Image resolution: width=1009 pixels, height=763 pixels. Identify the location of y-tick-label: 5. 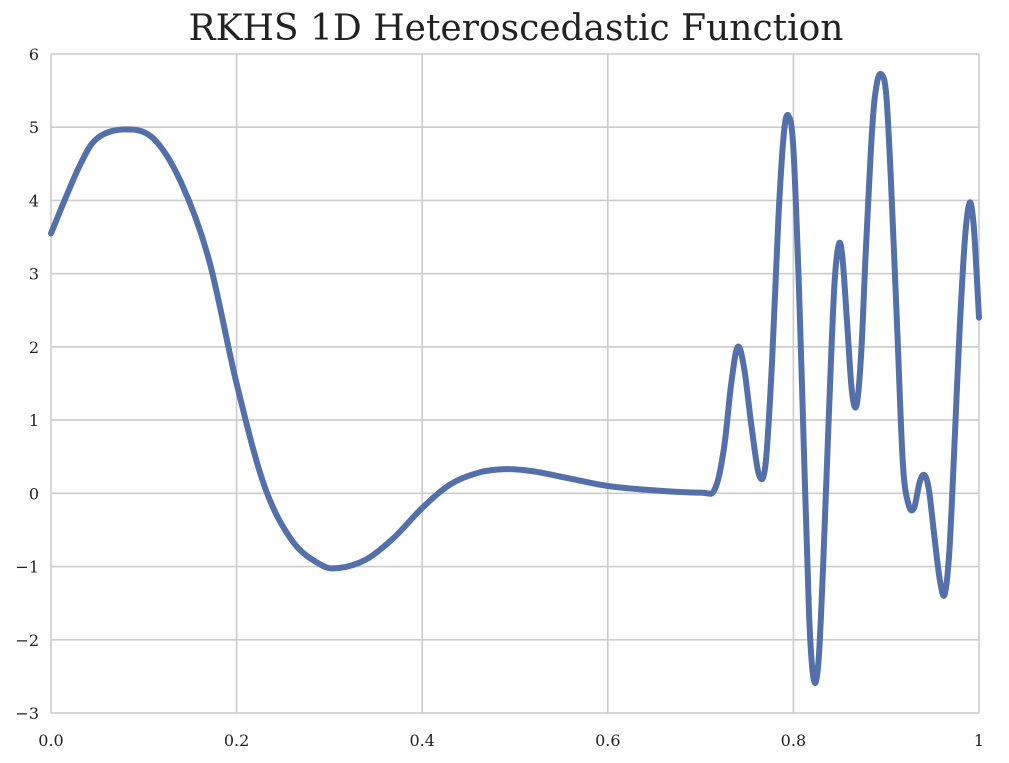
(34, 127).